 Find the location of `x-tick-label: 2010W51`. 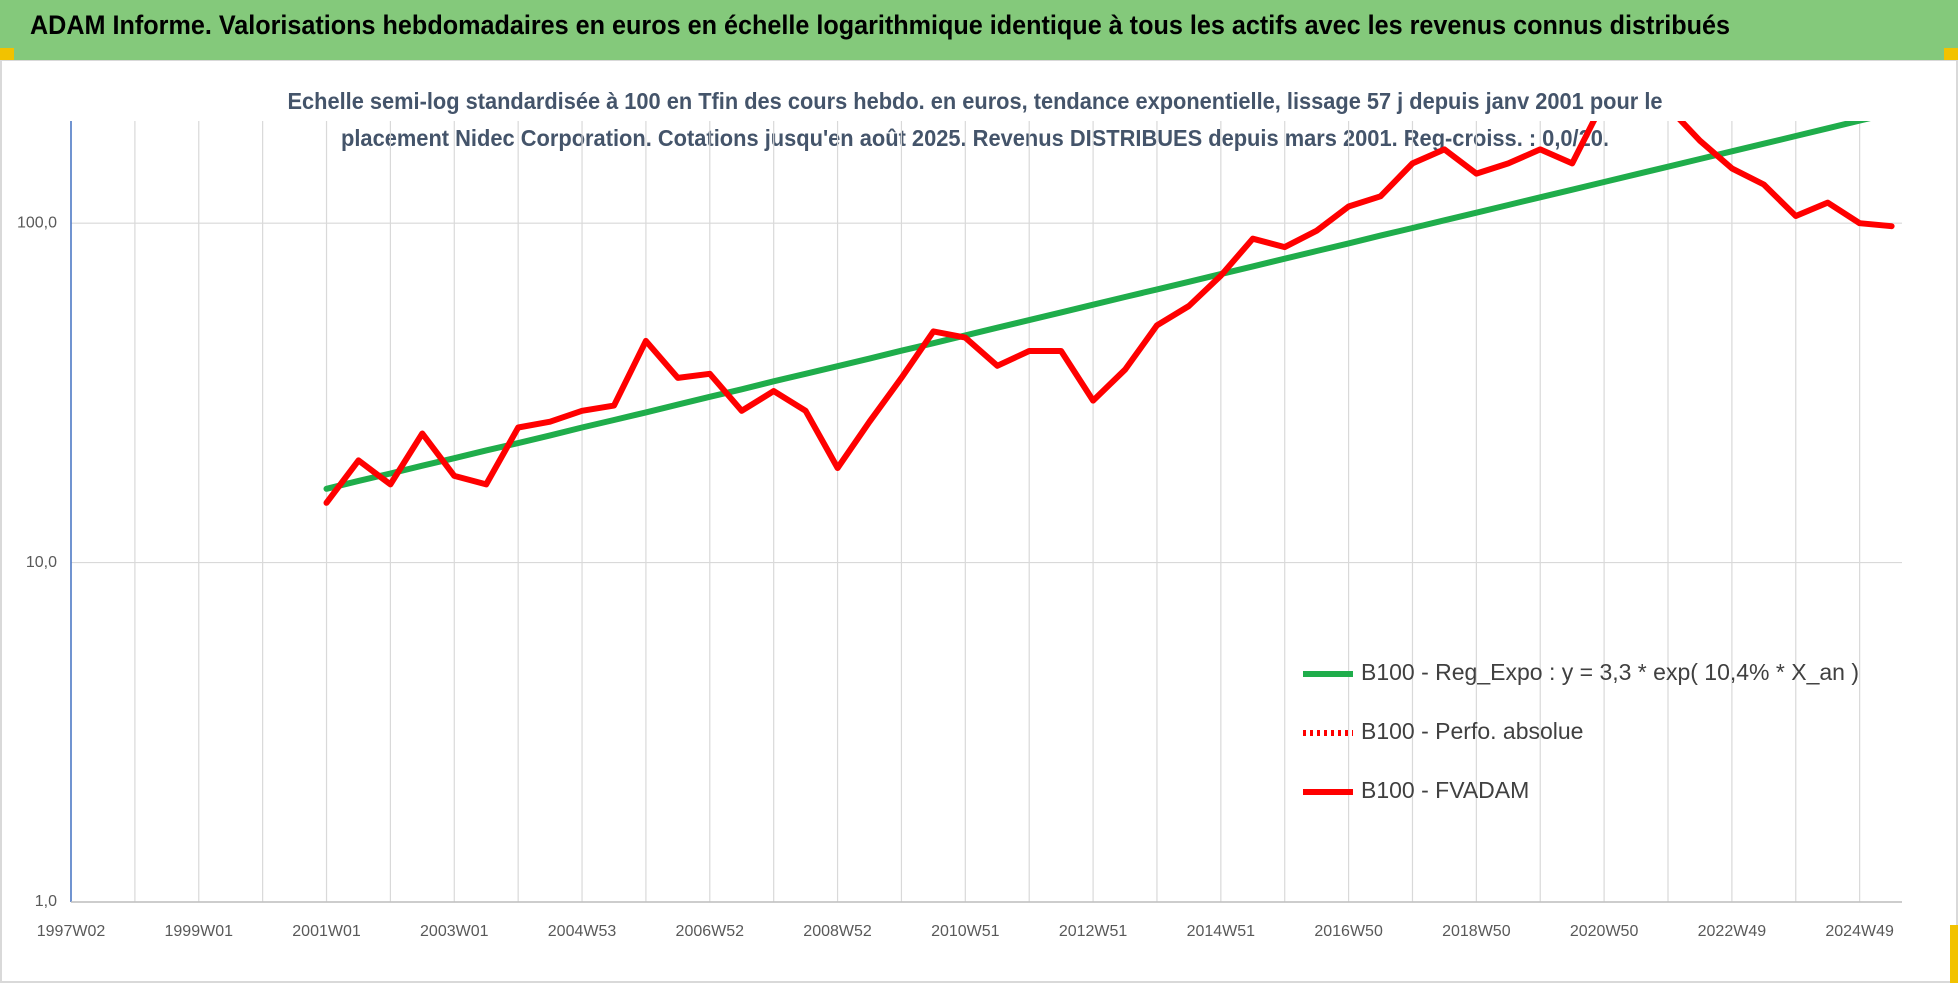

x-tick-label: 2010W51 is located at coordinates (965, 931).